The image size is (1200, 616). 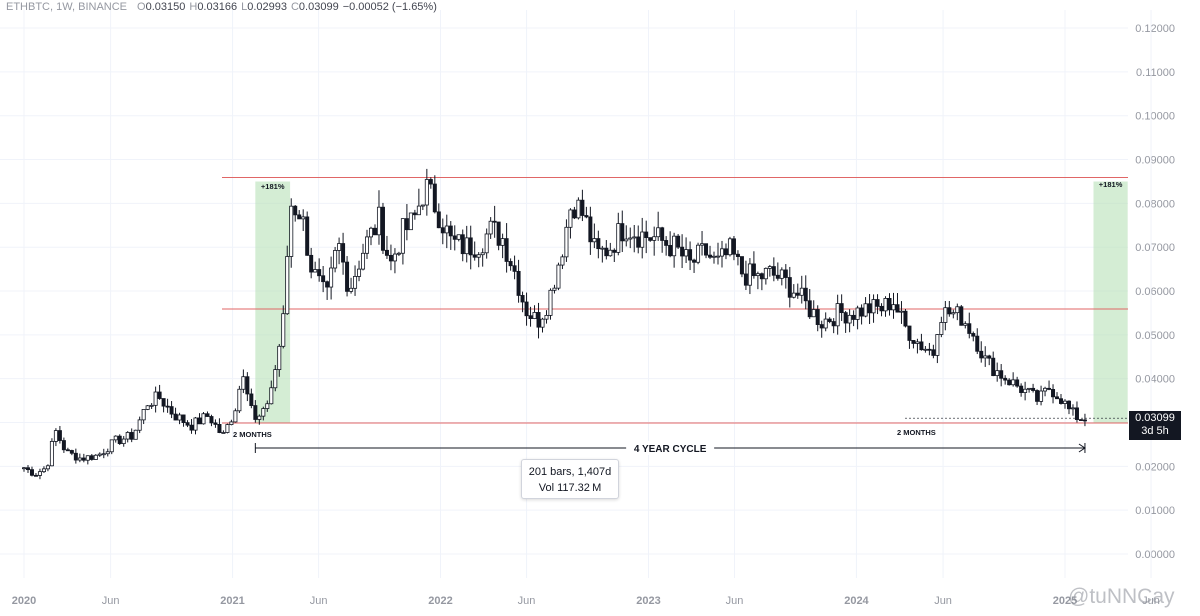 What do you see at coordinates (570, 479) in the screenshot?
I see `range-stats-box: 201 bars, 1,407d Vol 117.32 M` at bounding box center [570, 479].